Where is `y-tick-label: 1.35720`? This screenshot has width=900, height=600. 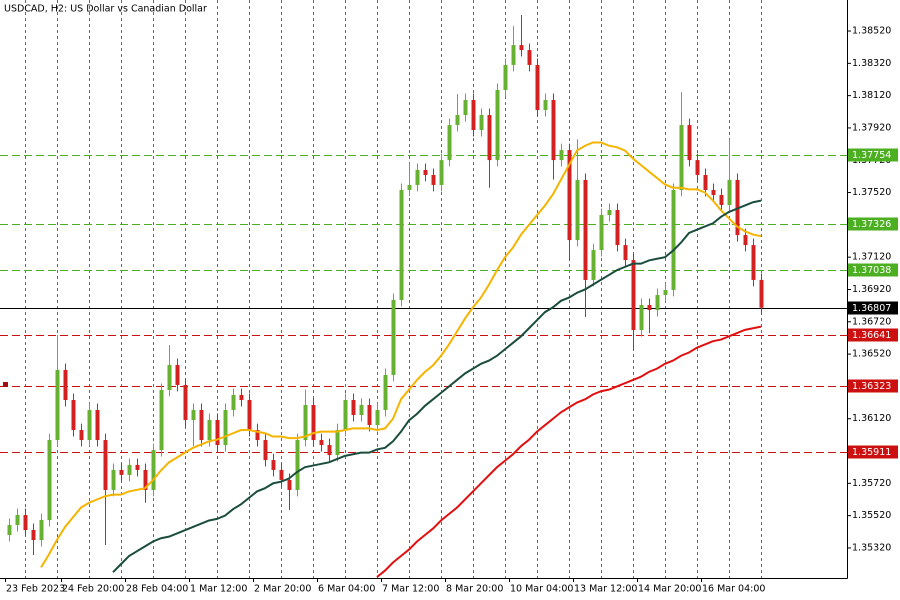
y-tick-label: 1.35720 is located at coordinates (871, 483).